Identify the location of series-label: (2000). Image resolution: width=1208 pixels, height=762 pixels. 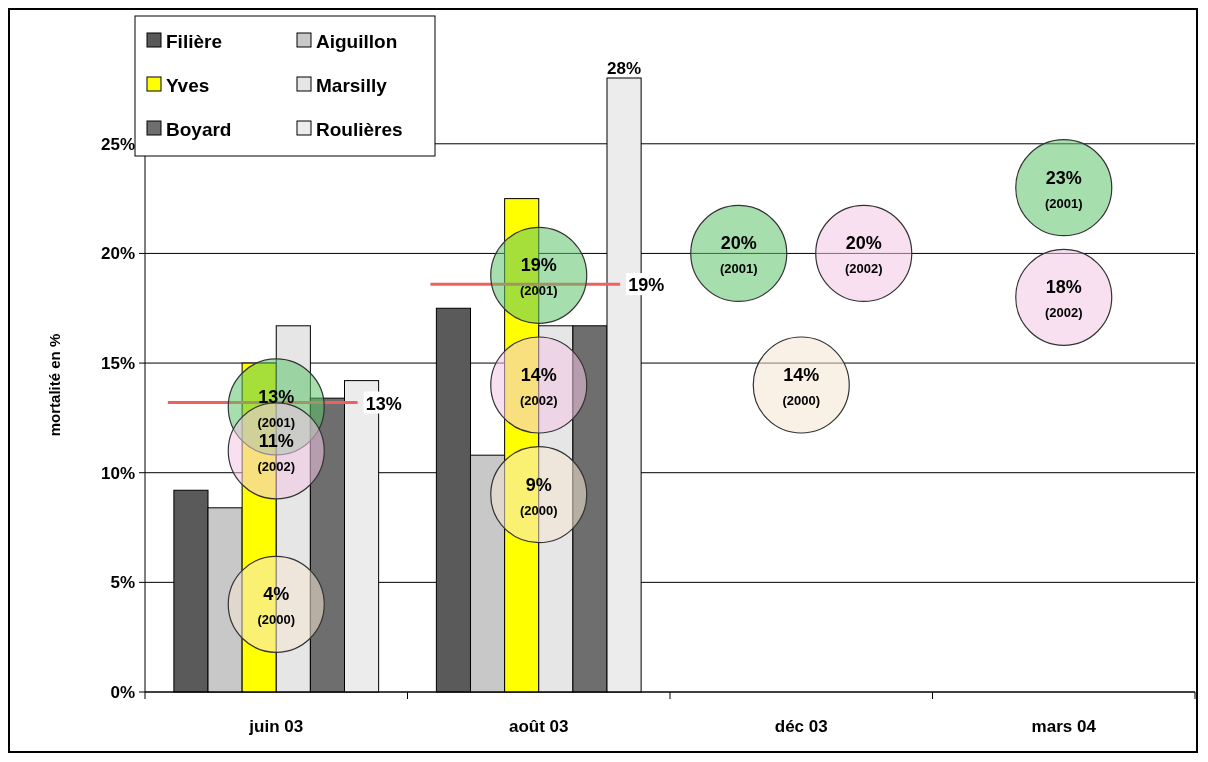
(276, 620).